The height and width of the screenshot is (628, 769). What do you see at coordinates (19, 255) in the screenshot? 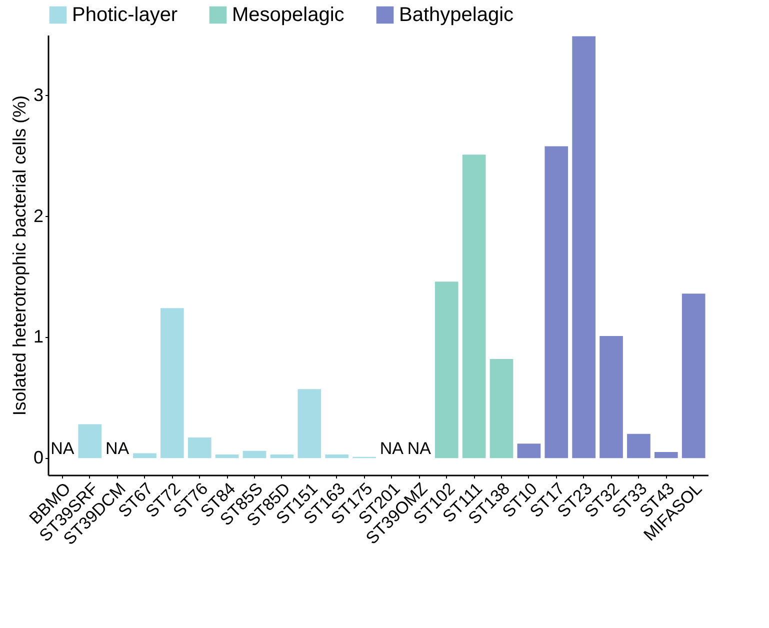
I see `y-axis-title: Isolated heterotrophic bacterial cells (%)` at bounding box center [19, 255].